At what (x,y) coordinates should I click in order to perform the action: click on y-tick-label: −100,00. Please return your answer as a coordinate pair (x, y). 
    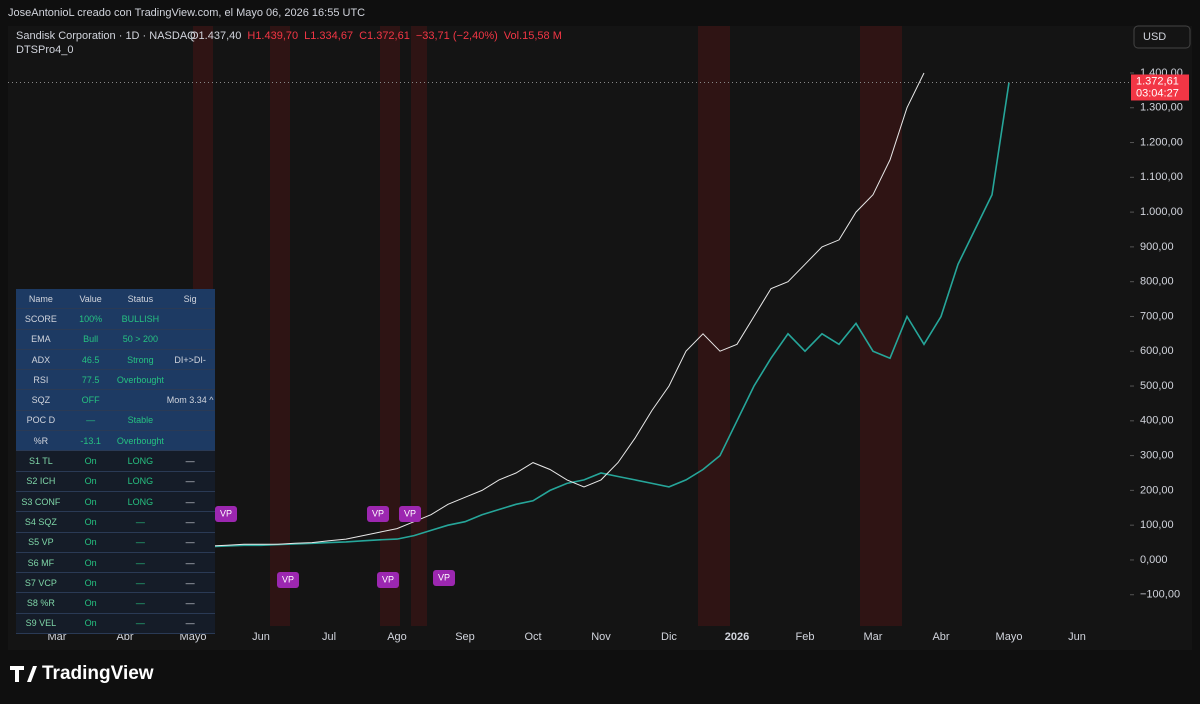
    Looking at the image, I should click on (1160, 595).